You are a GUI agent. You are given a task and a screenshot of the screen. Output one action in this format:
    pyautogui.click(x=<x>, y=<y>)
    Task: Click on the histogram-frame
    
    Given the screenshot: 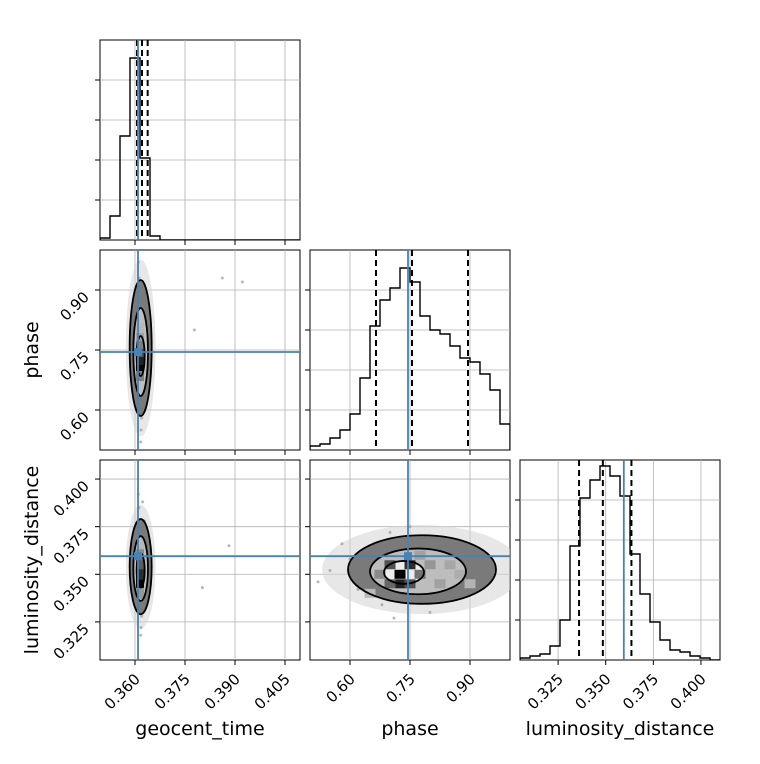 What is the action you would take?
    pyautogui.click(x=200, y=140)
    